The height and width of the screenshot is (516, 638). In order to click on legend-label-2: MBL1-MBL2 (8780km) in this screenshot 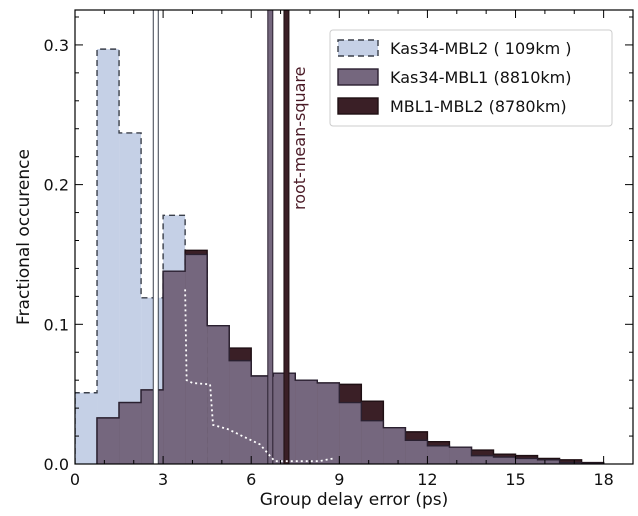, I will do `click(478, 106)`.